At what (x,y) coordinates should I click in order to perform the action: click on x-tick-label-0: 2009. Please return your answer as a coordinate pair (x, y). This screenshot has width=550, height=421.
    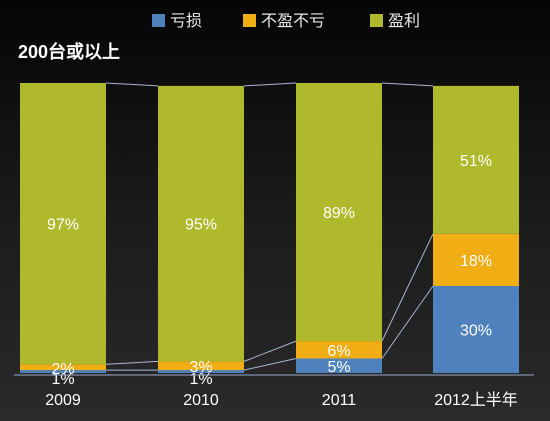
    Looking at the image, I should click on (63, 400).